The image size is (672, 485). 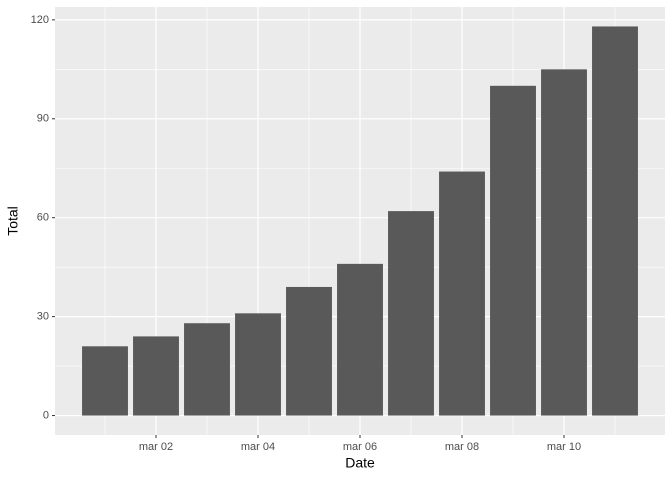 What do you see at coordinates (360, 447) in the screenshot?
I see `x-tick-label: mar 06` at bounding box center [360, 447].